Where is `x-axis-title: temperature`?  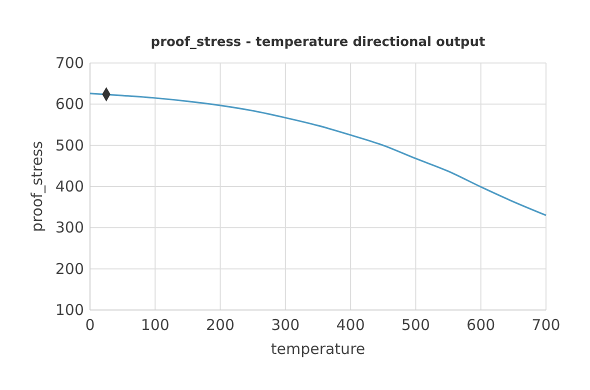 x-axis-title: temperature is located at coordinates (318, 349).